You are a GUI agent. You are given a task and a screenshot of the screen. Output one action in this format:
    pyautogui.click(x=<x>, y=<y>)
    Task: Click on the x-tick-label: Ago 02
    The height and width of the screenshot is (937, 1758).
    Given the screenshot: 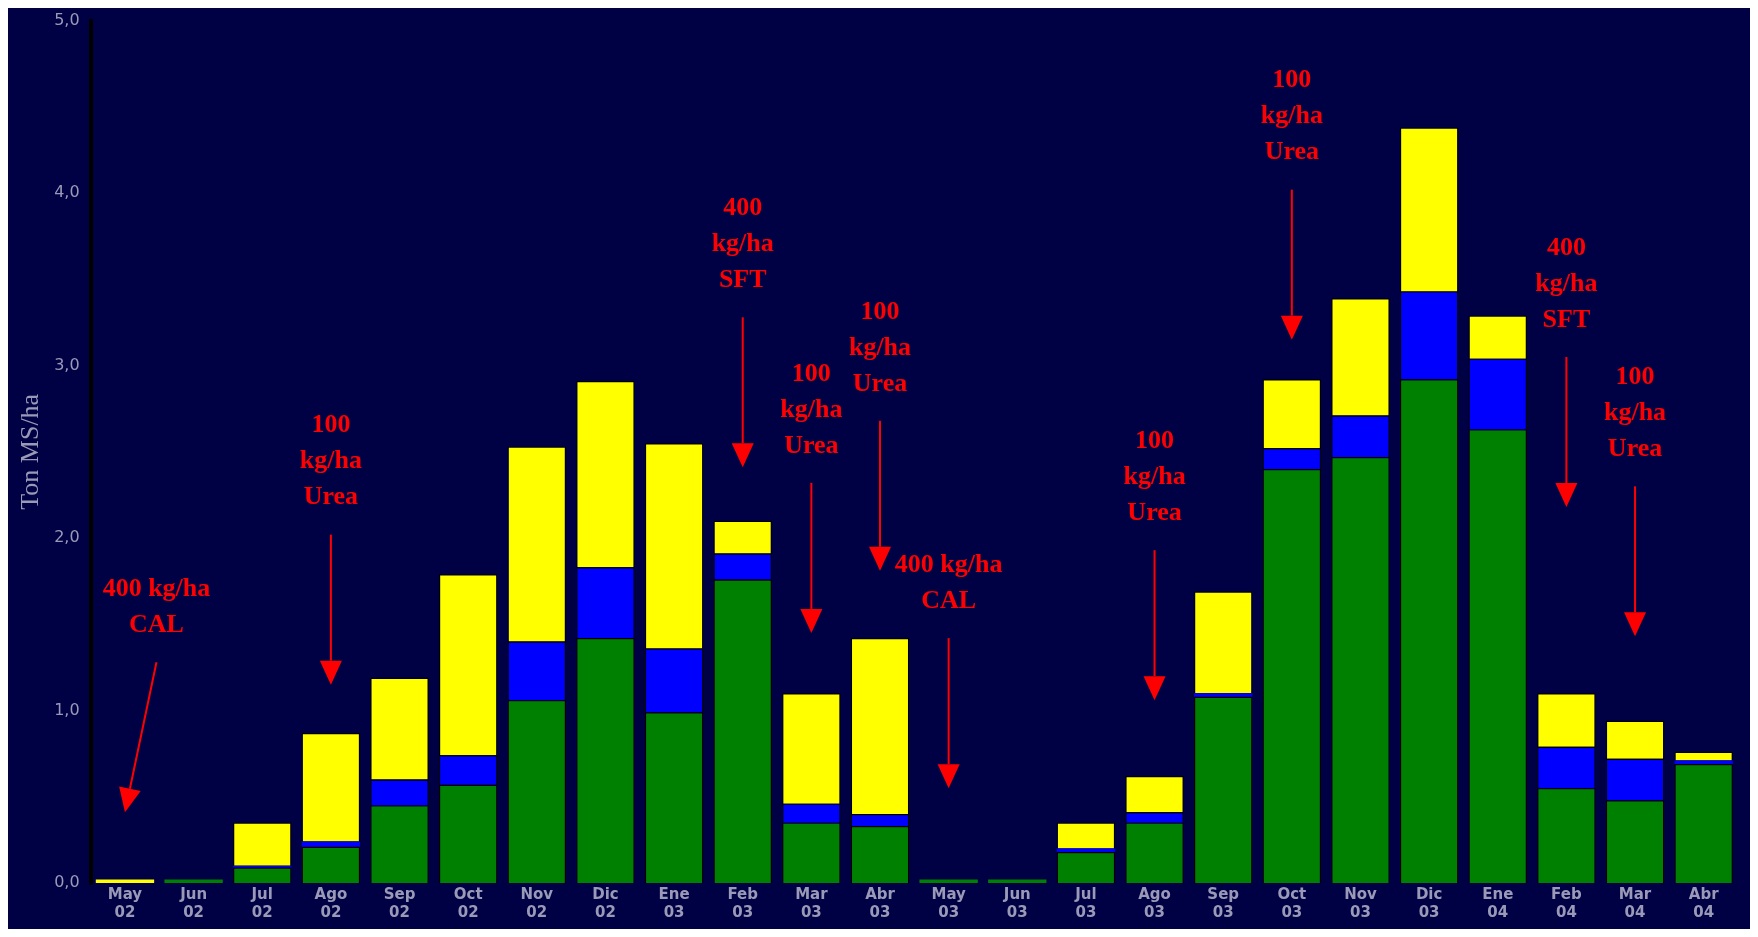 What is the action you would take?
    pyautogui.click(x=331, y=902)
    